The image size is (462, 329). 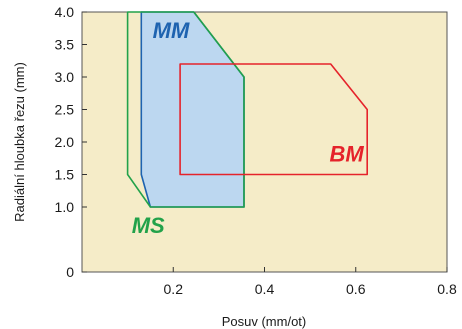 I want to click on y-tick-label: 0, so click(x=70, y=272).